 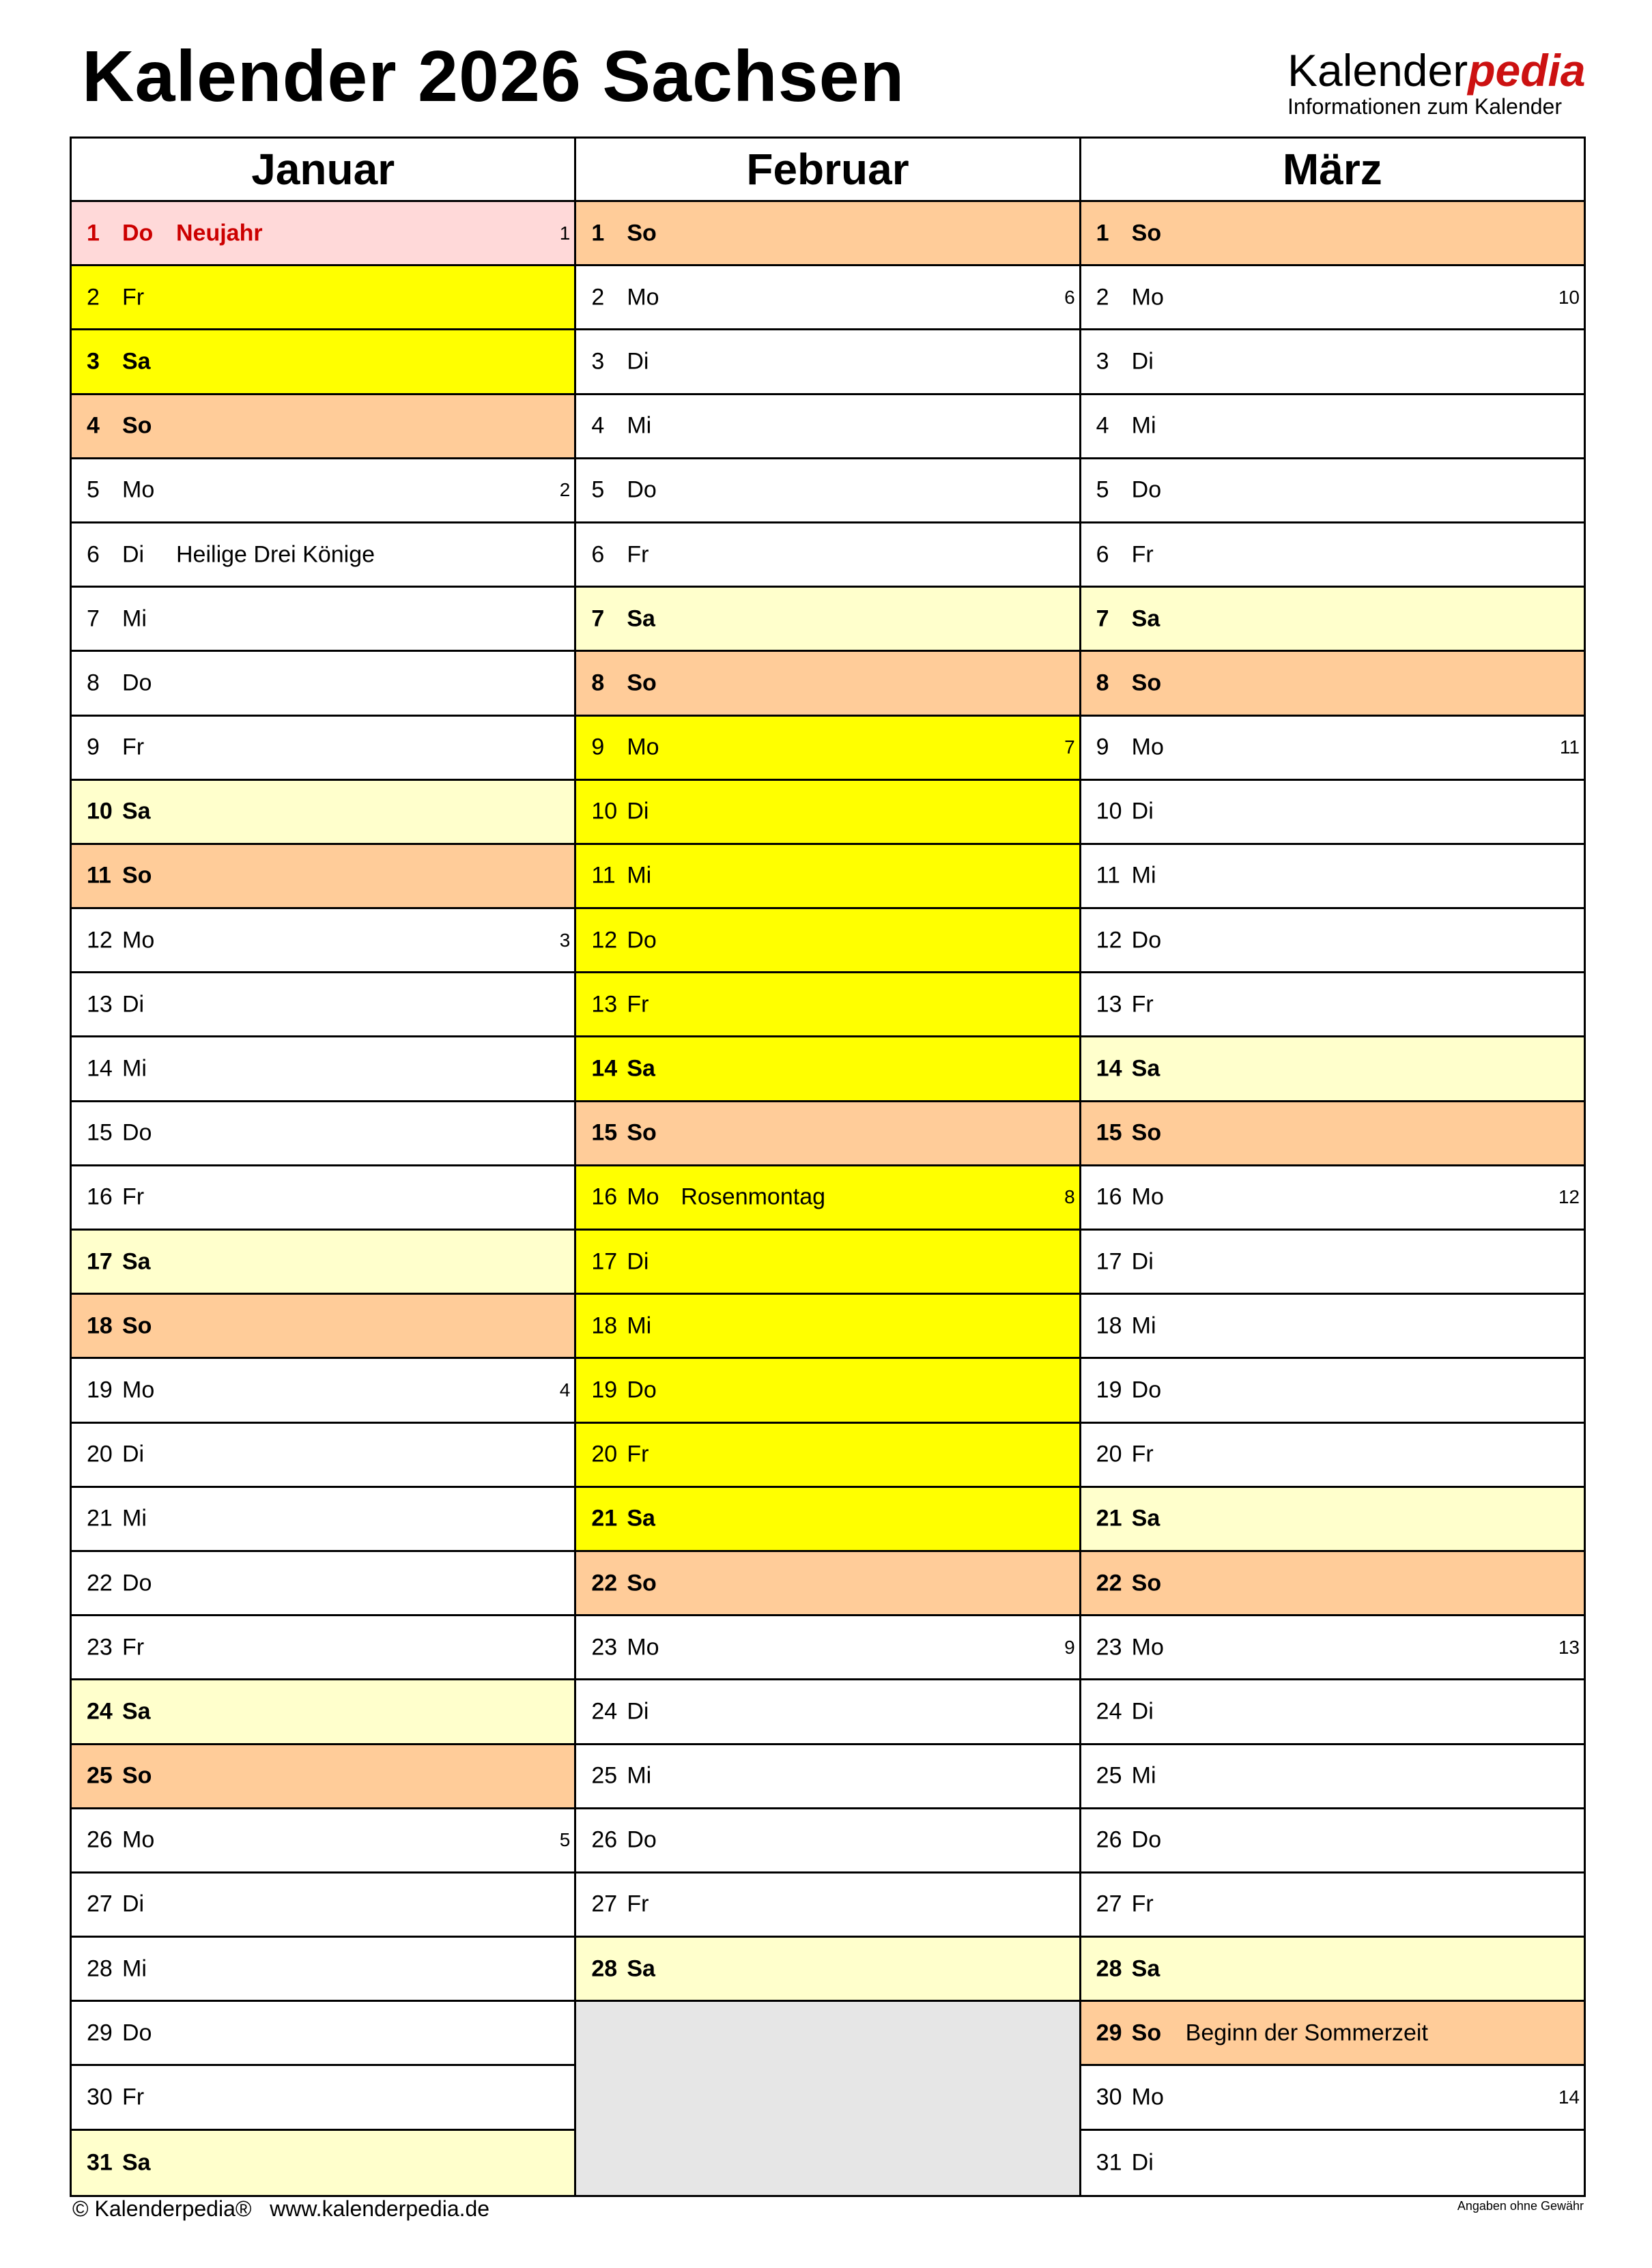 I want to click on day-row: 21 Mi, so click(x=323, y=1520).